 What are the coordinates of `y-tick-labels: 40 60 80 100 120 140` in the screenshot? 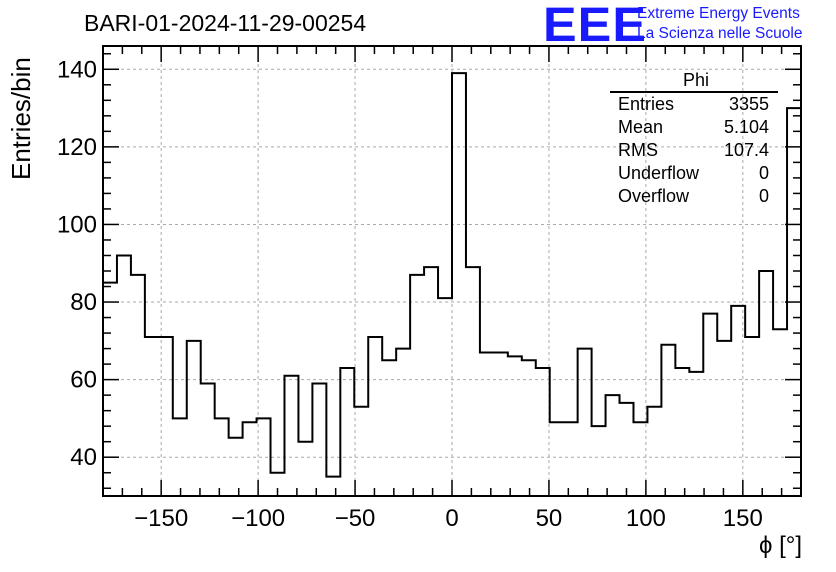 It's located at (77, 263).